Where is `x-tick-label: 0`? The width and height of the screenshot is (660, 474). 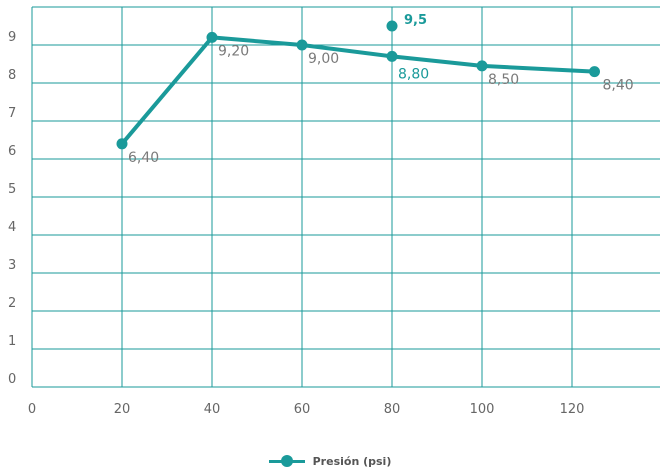 x-tick-label: 0 is located at coordinates (32, 409).